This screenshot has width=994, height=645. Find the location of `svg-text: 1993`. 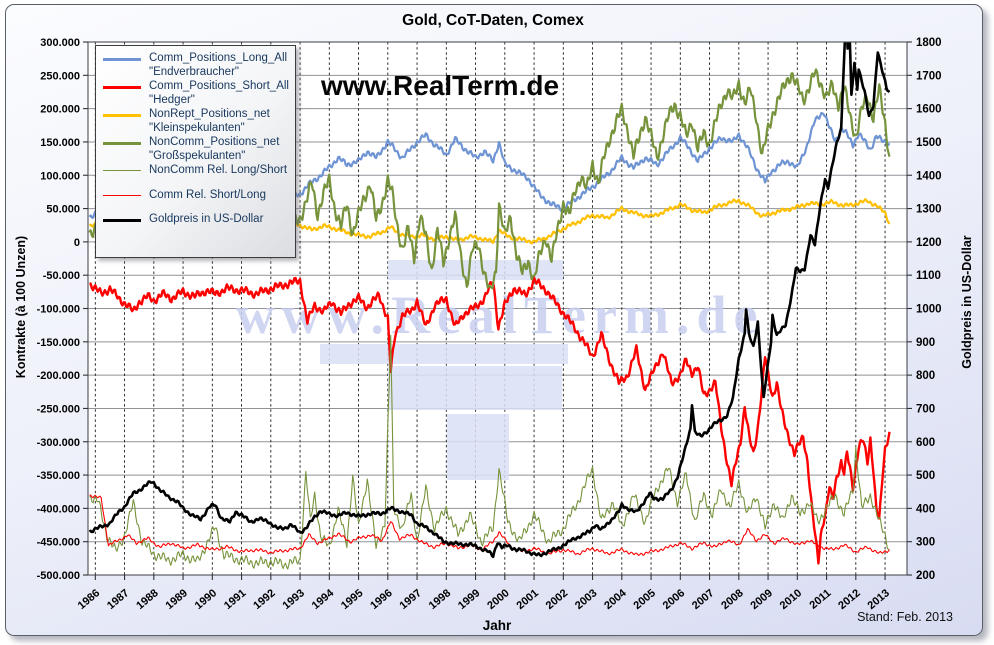

svg-text: 1993 is located at coordinates (294, 599).